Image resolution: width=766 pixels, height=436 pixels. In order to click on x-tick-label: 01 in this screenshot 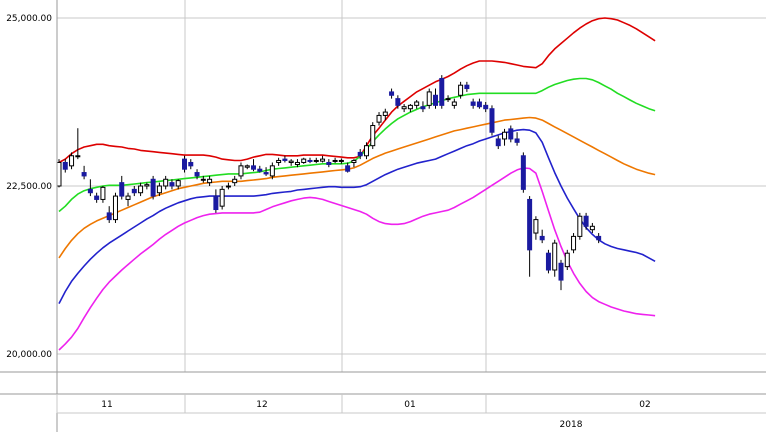, I will do `click(409, 405)`.